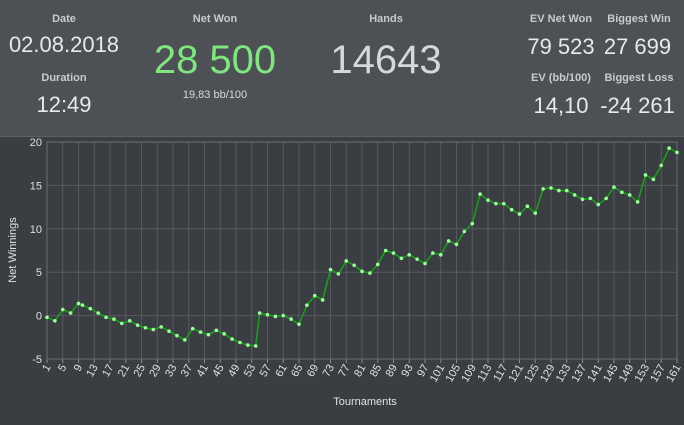  Describe the element at coordinates (423, 371) in the screenshot. I see `x-tick-label: 97` at that location.